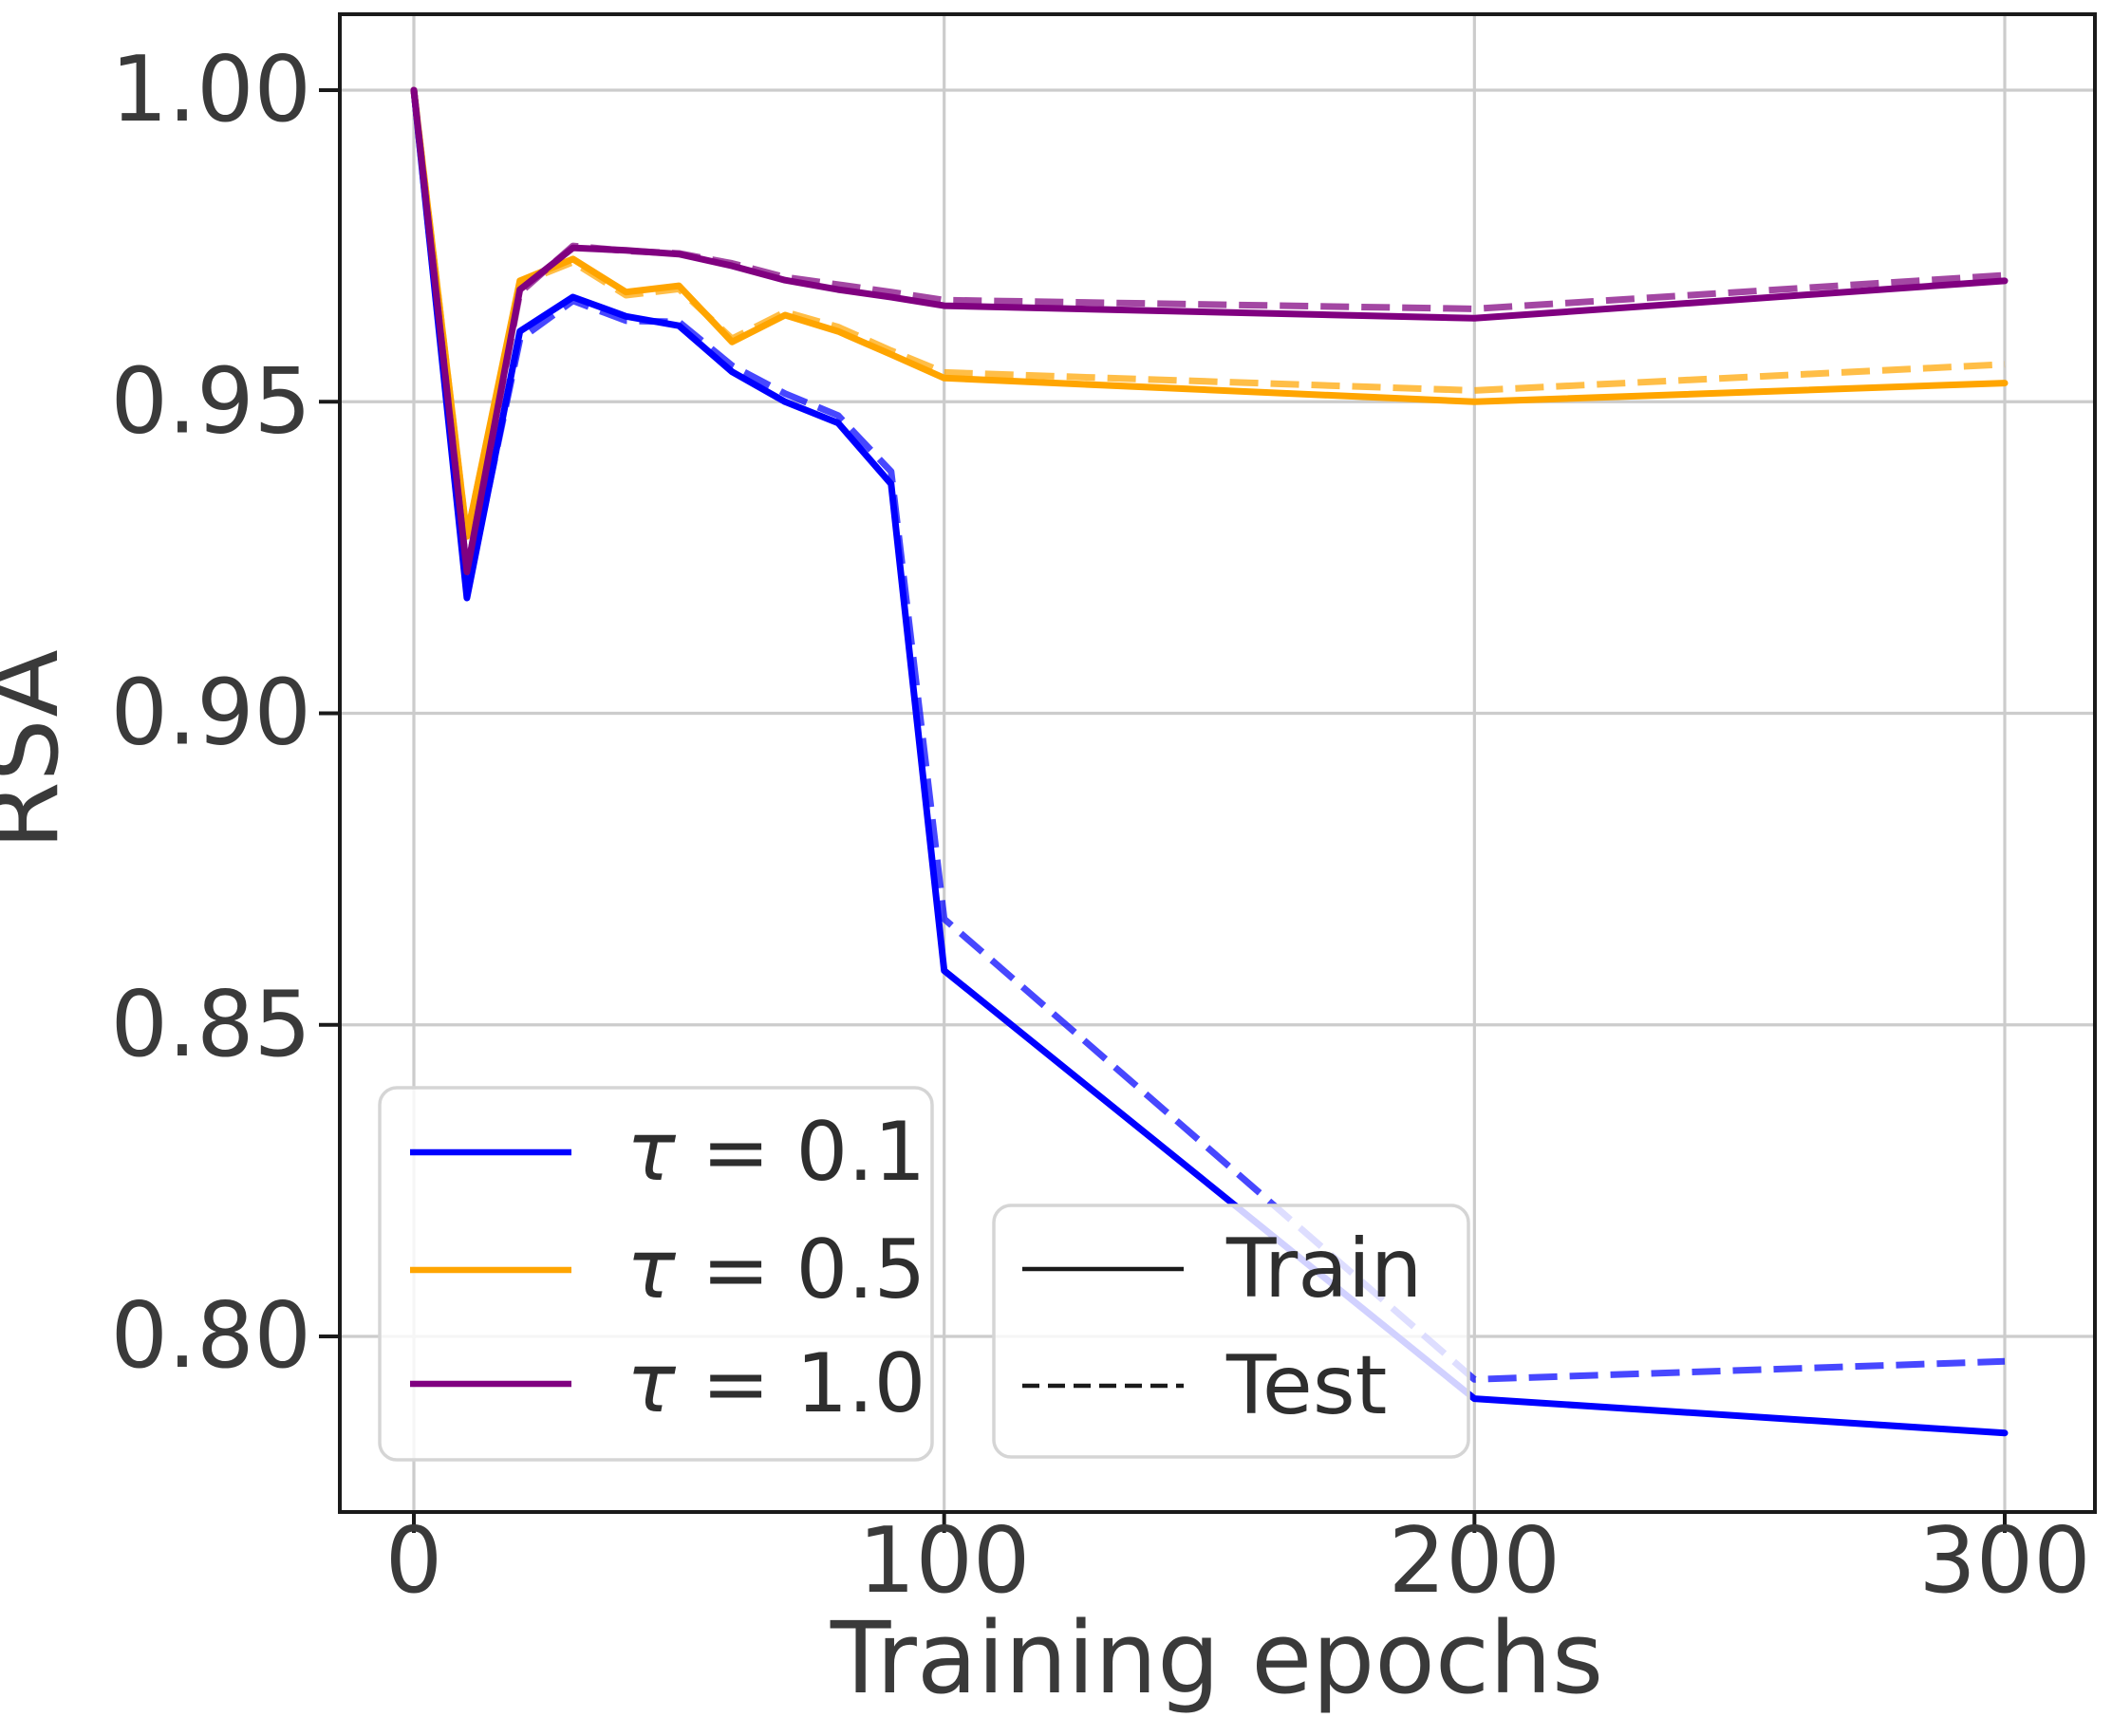  I want to click on x-tick-label: 200, so click(1475, 1561).